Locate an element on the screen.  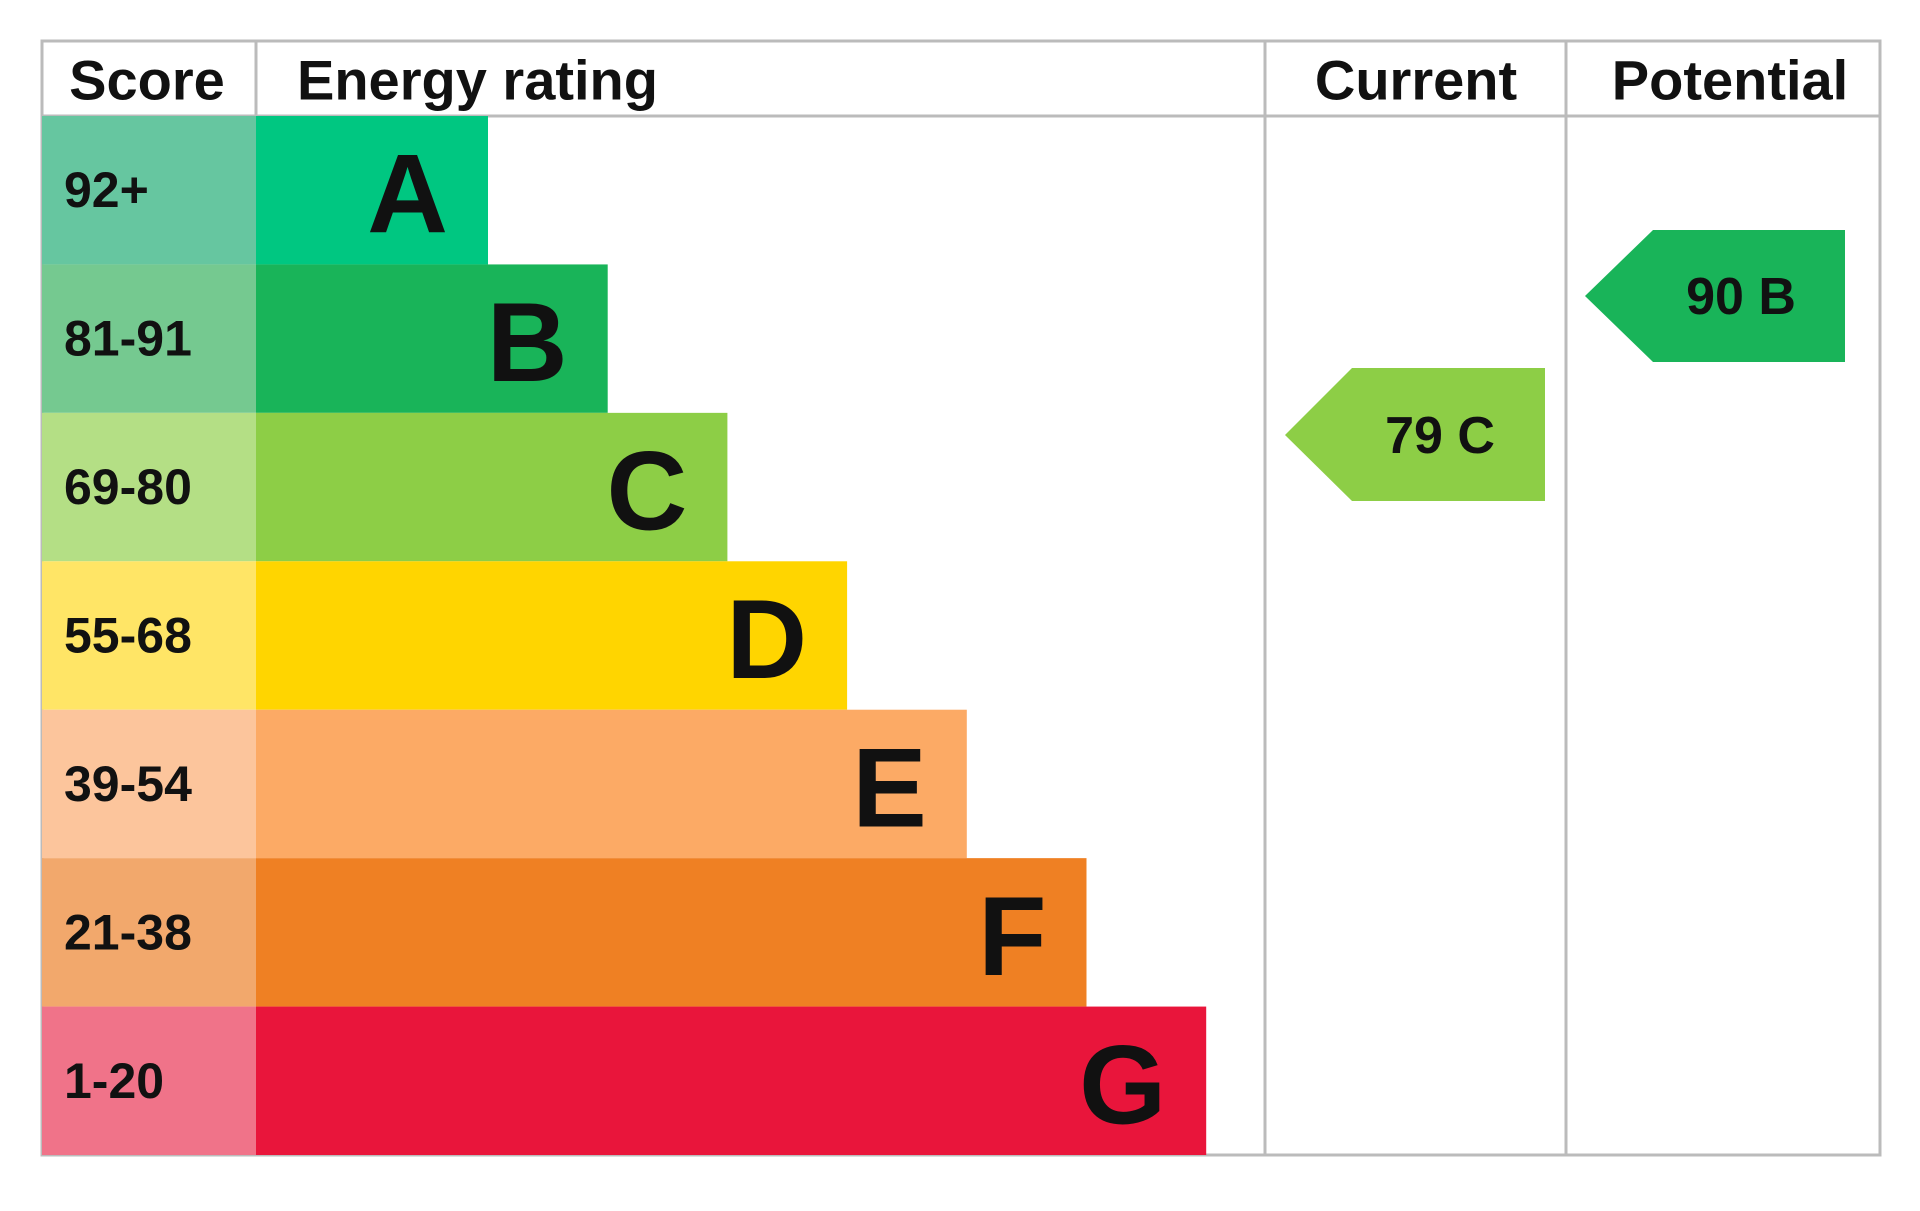
header-energy-rating: Energy rating is located at coordinates (477, 80).